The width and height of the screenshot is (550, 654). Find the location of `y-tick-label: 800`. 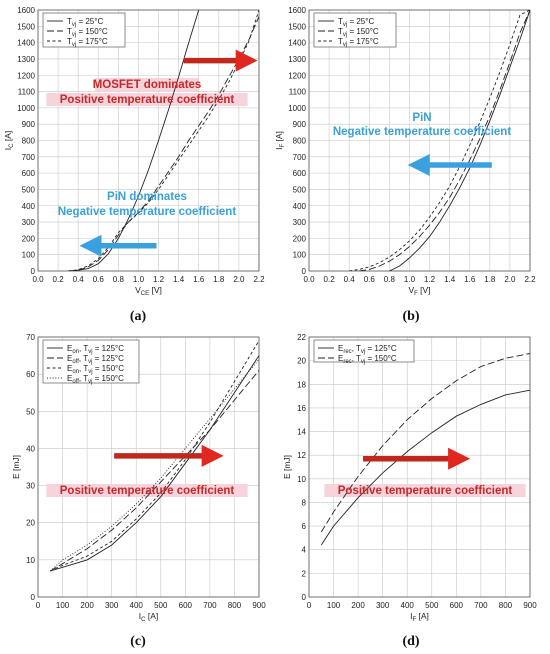

y-tick-label: 800 is located at coordinates (29, 141).